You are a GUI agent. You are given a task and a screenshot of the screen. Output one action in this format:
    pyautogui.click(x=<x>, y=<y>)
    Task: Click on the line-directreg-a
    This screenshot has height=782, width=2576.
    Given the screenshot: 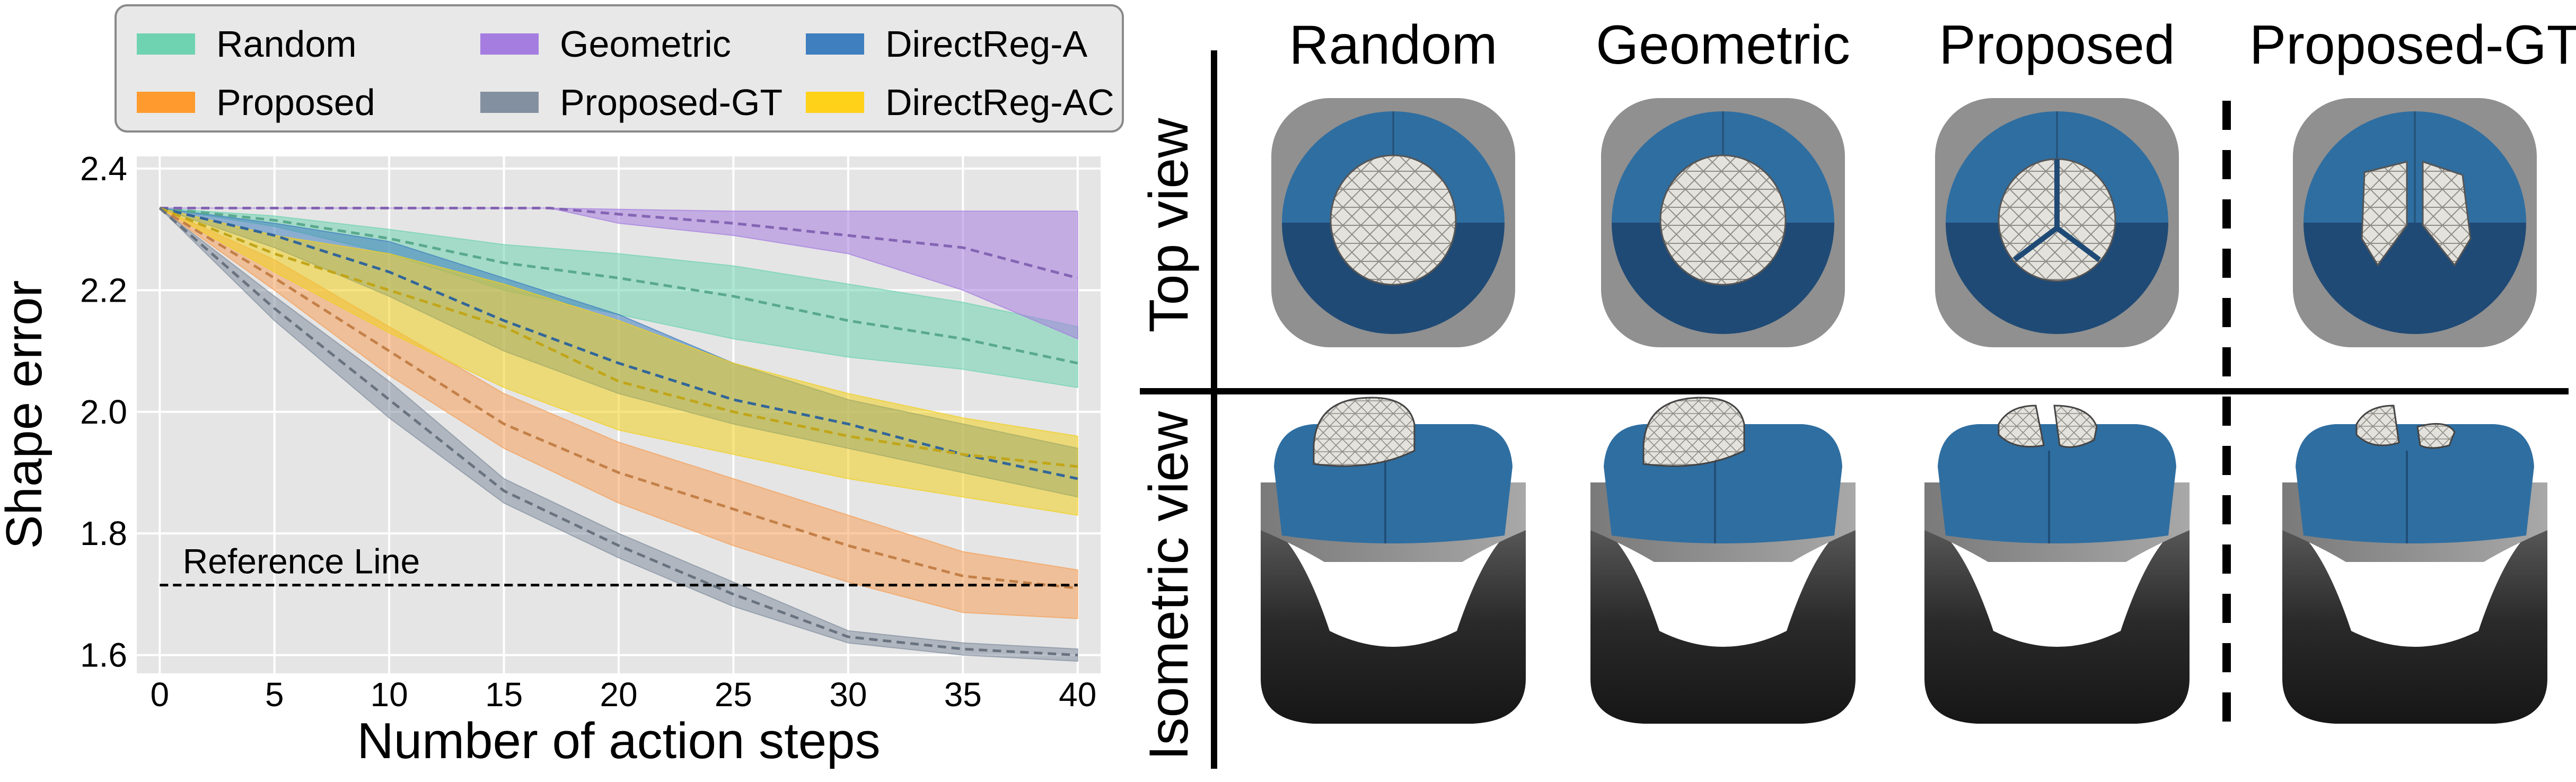 What is the action you would take?
    pyautogui.click(x=618, y=343)
    